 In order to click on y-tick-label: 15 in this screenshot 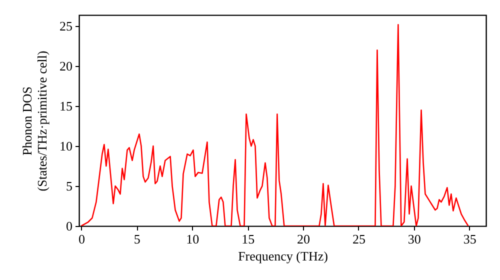, I will do `click(66, 106)`.